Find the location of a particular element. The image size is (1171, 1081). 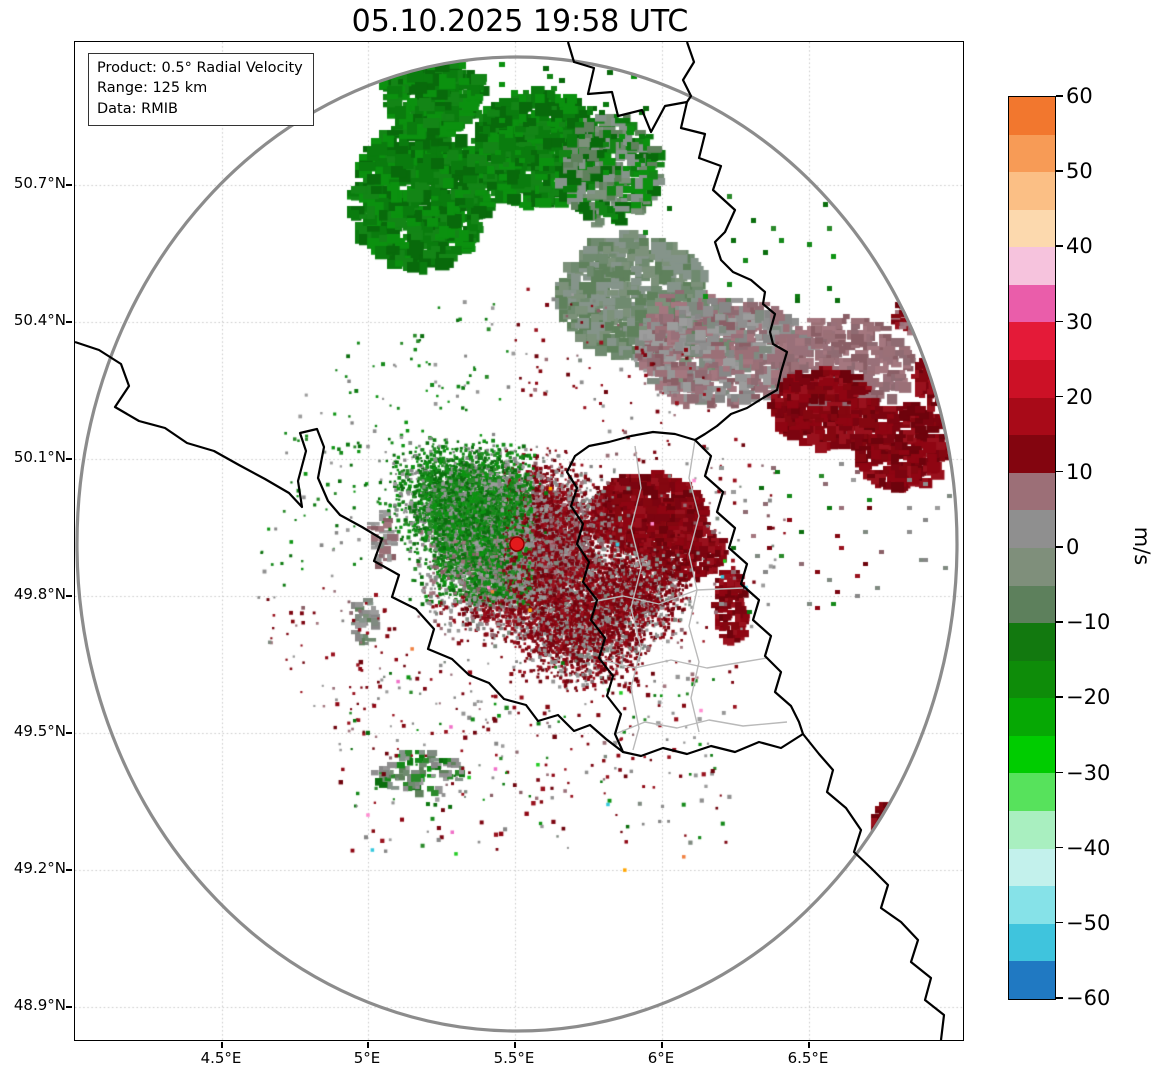

y-tick-label: 48.9°N is located at coordinates (39, 1005).